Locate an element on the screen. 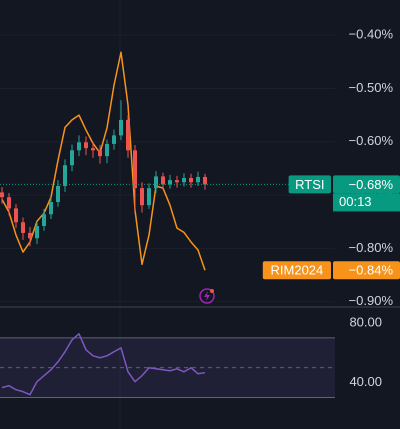 The width and height of the screenshot is (400, 429). series-line is located at coordinates (103, 364).